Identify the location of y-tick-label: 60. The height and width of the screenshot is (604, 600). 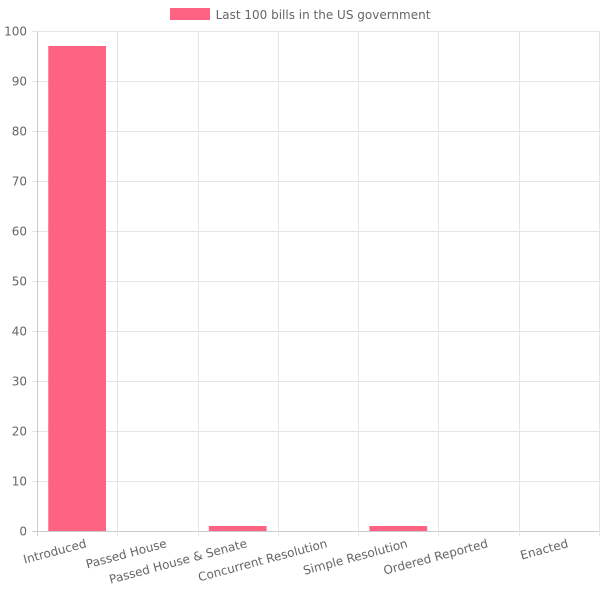
(19, 232).